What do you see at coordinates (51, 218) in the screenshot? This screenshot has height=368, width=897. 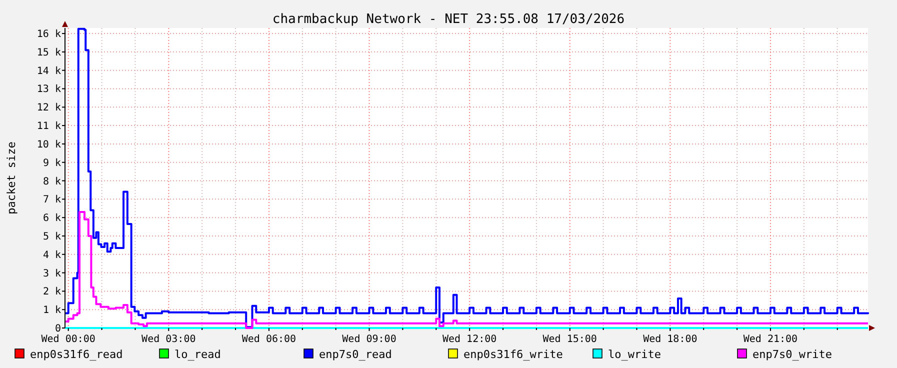 I see `y-tick-label: 6 k` at bounding box center [51, 218].